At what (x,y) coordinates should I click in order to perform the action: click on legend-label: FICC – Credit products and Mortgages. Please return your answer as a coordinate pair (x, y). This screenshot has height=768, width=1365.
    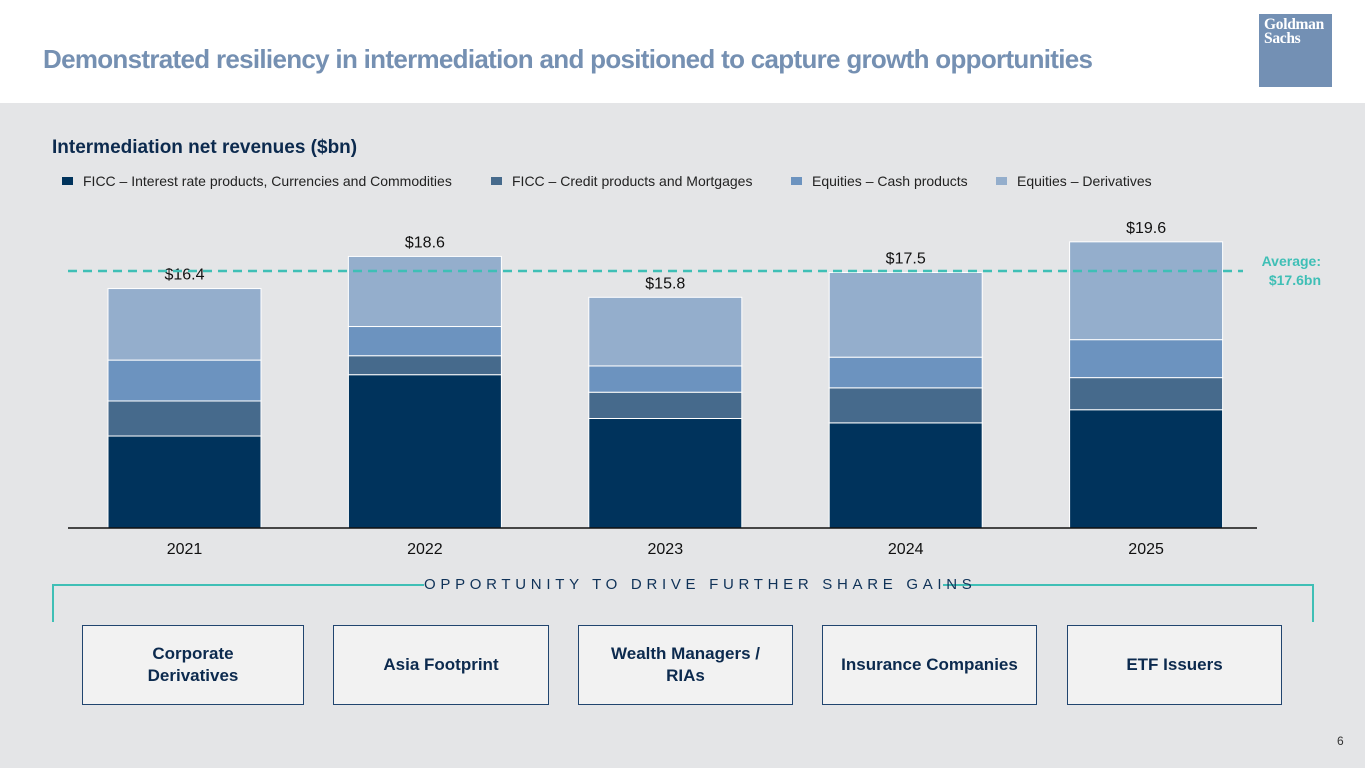
    Looking at the image, I should click on (632, 181).